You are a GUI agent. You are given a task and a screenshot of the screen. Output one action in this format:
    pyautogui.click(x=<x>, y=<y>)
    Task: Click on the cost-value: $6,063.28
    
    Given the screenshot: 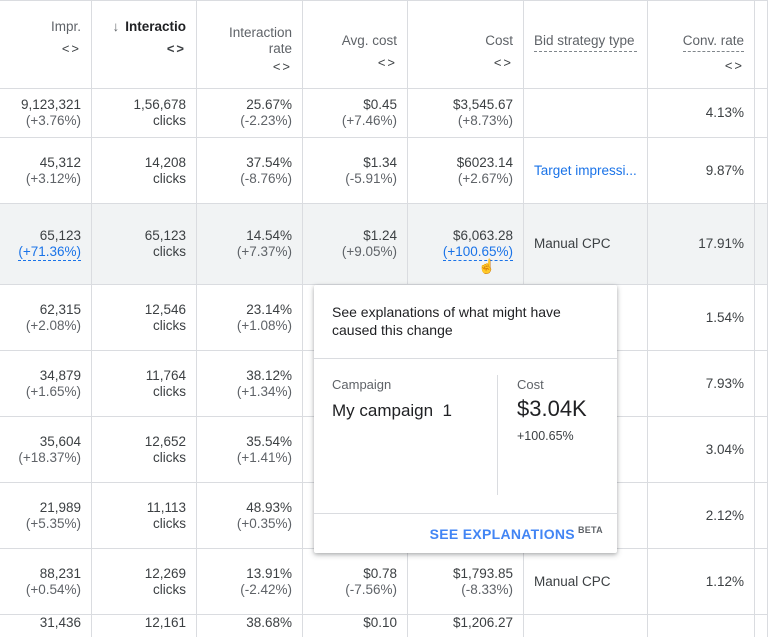 What is the action you would take?
    pyautogui.click(x=482, y=235)
    